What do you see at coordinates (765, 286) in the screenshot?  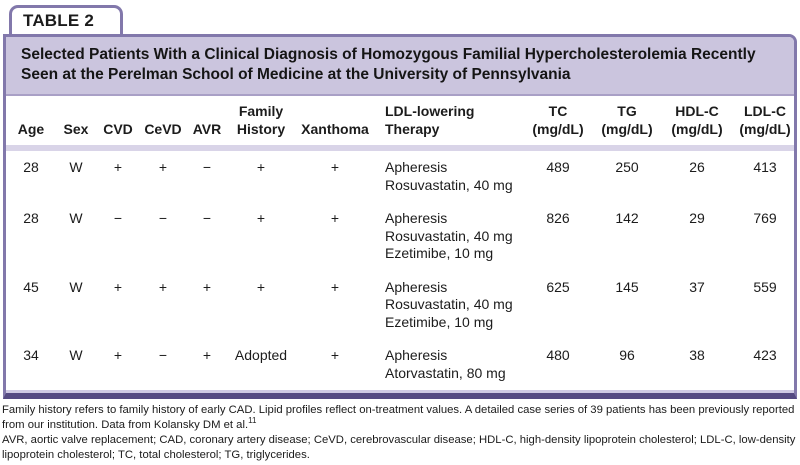 I see `cell-ldl-c: 559` at bounding box center [765, 286].